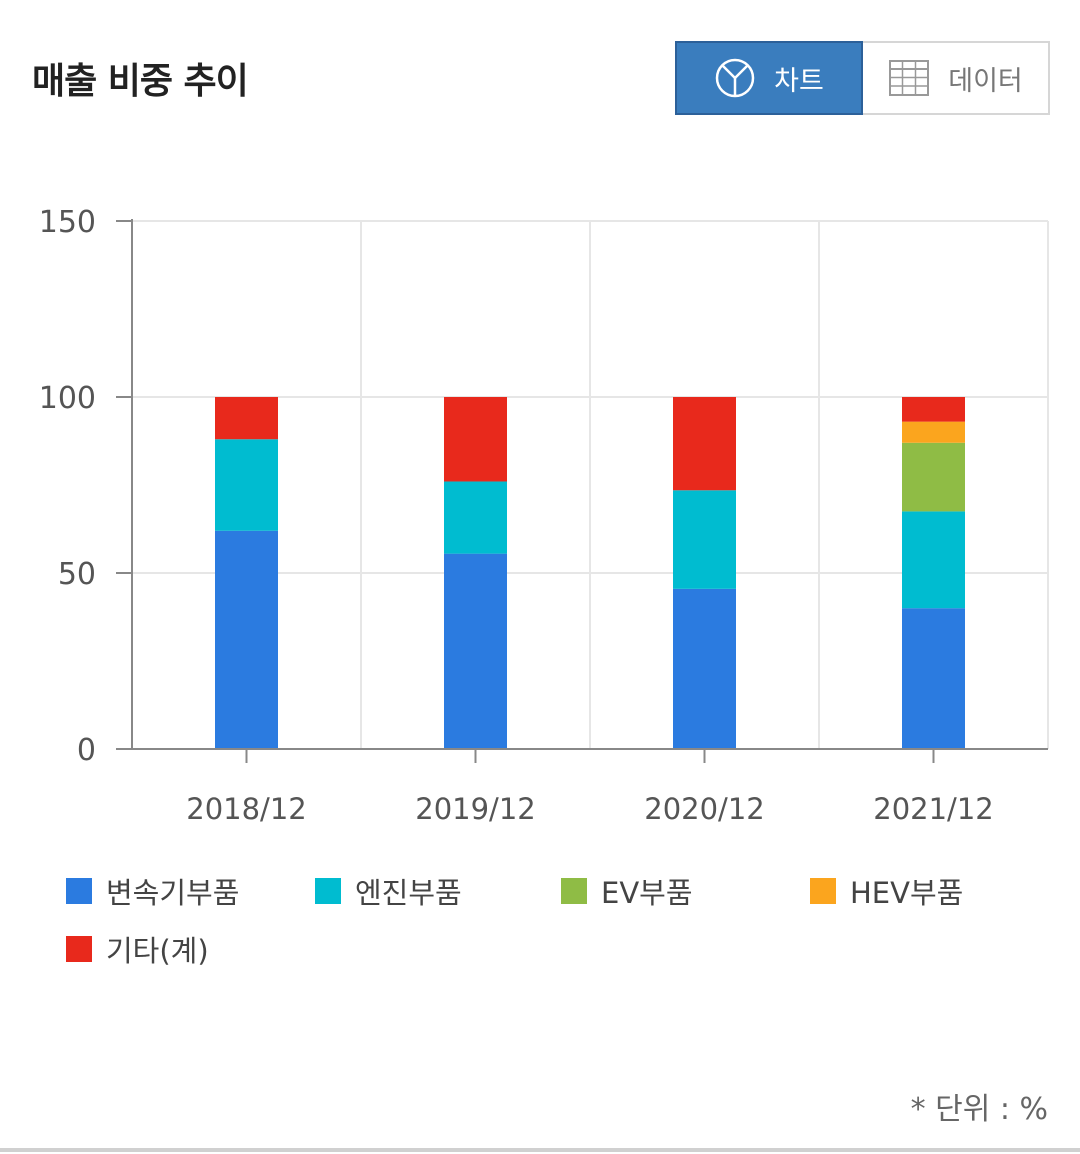  What do you see at coordinates (408, 893) in the screenshot?
I see `legend-label: 엔진부품` at bounding box center [408, 893].